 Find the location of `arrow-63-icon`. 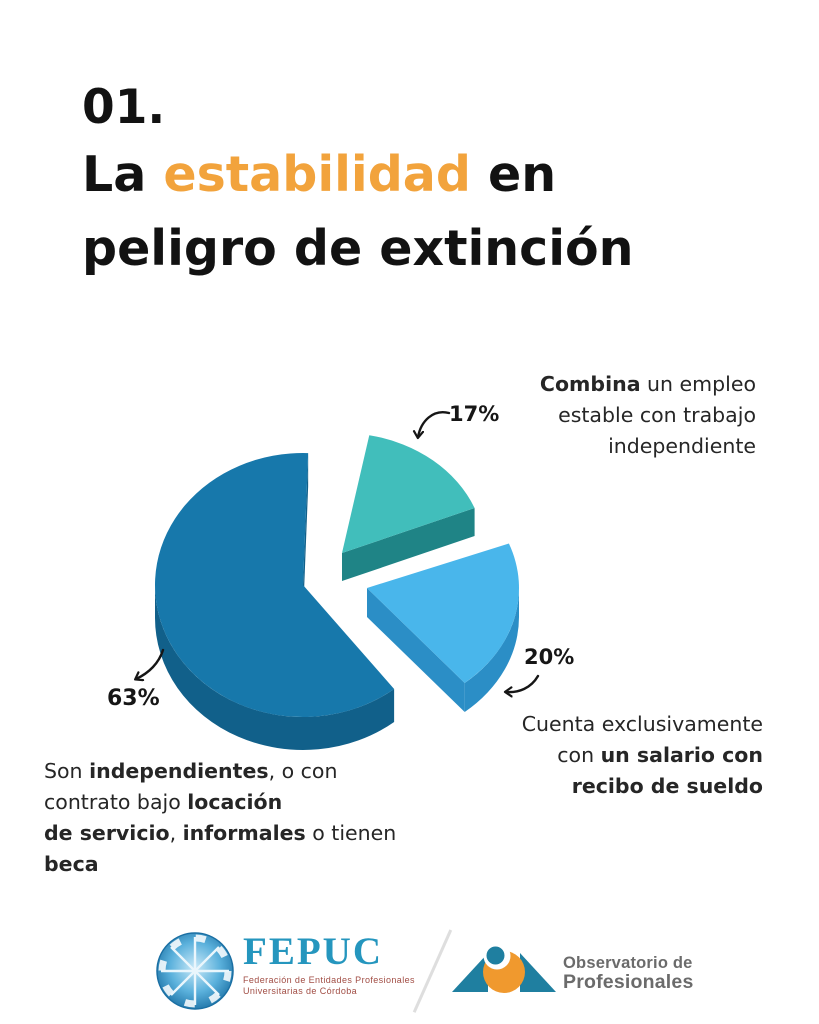

arrow-63-icon is located at coordinates (150, 663).